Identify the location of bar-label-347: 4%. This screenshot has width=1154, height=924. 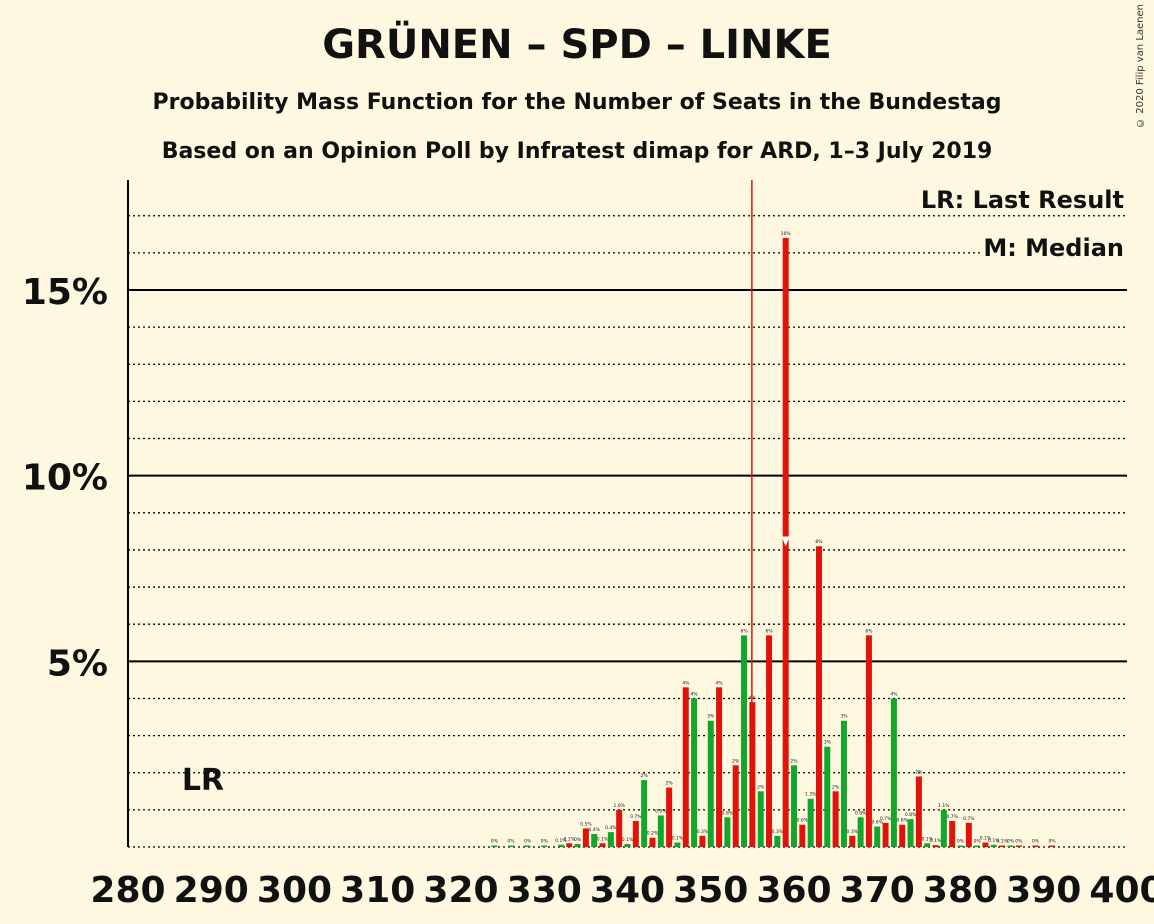
(686, 683).